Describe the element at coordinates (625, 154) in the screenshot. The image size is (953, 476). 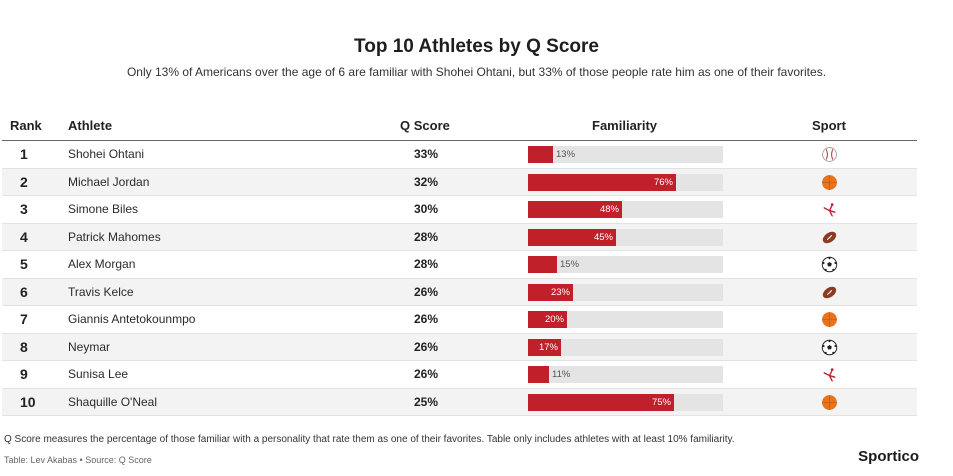
I see `familiarity-bar-track: 13%` at that location.